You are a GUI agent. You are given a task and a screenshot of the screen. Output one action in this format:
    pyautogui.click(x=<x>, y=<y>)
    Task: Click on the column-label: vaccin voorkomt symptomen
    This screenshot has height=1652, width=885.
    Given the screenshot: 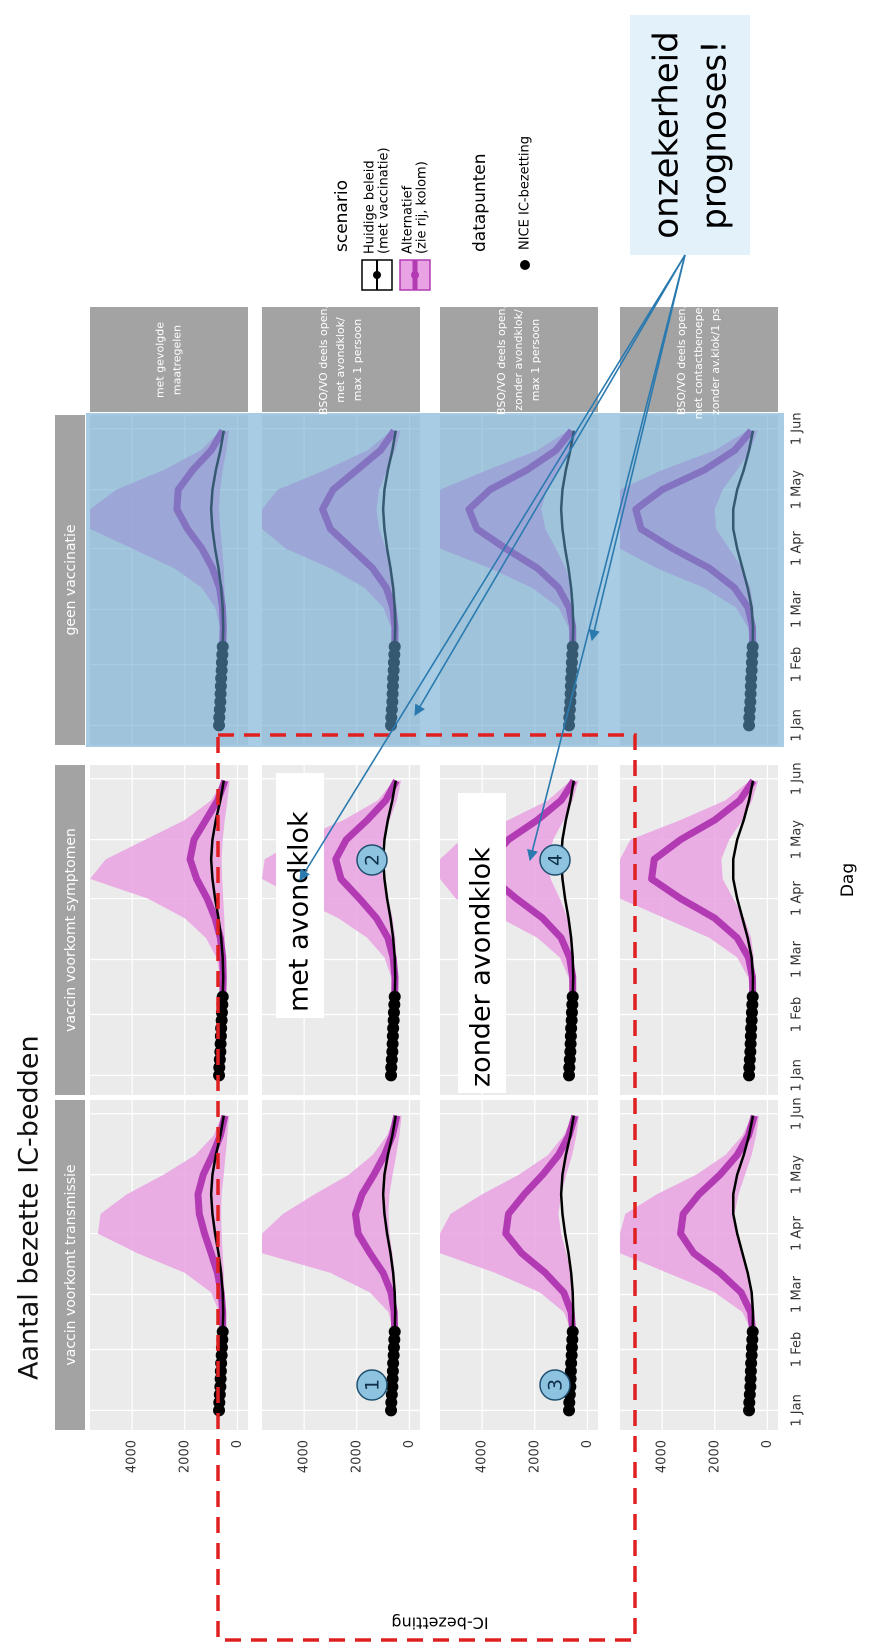 What is the action you would take?
    pyautogui.click(x=71, y=930)
    